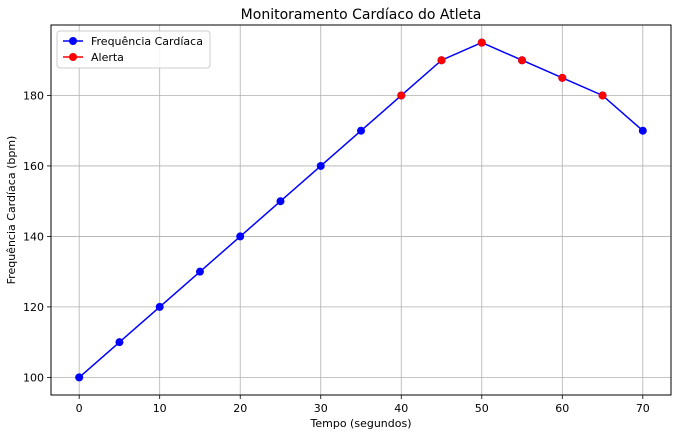  What do you see at coordinates (643, 408) in the screenshot?
I see `x-tick-label: 70` at bounding box center [643, 408].